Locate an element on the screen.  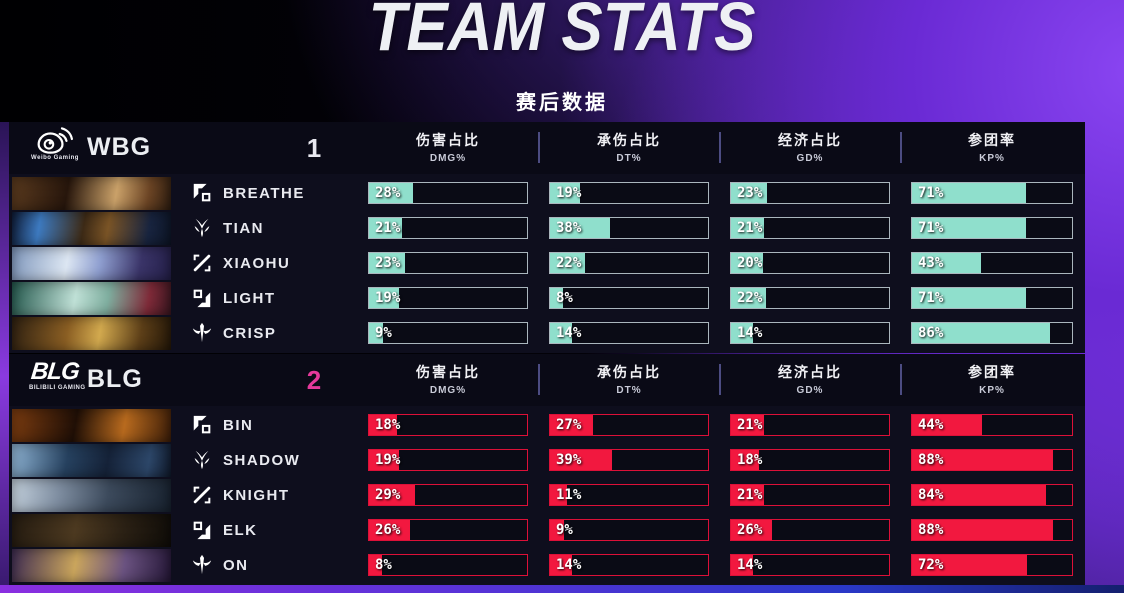
gd-percent-value: 14% is located at coordinates (750, 565).